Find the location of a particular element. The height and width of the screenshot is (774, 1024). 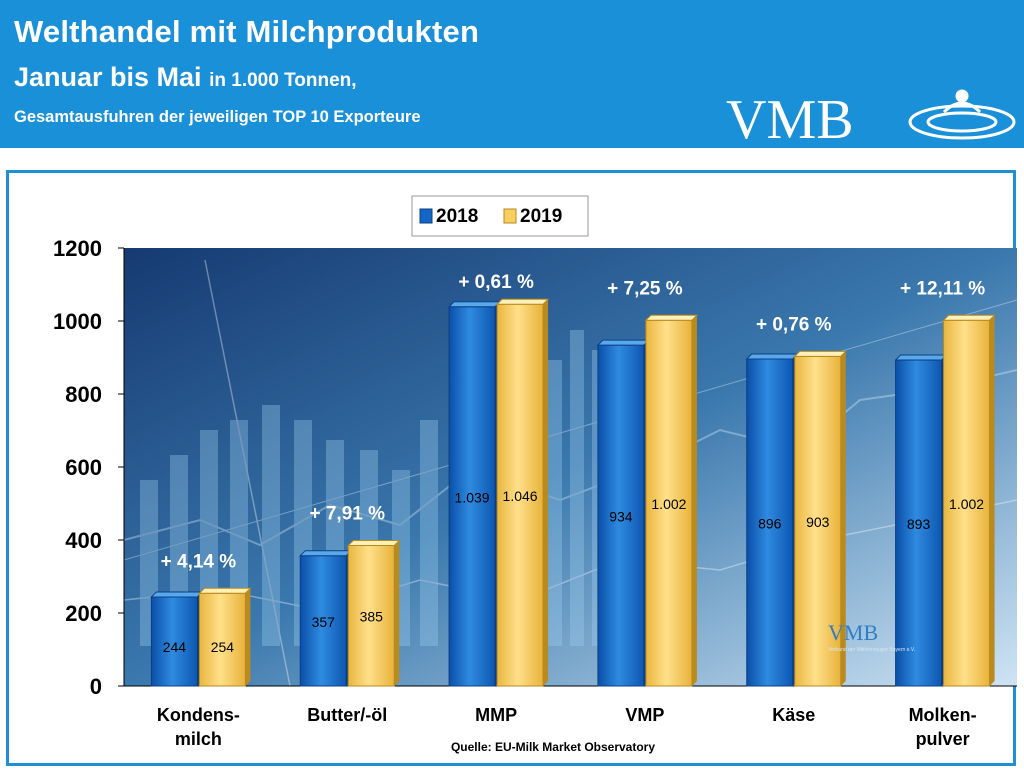

page-subtitle: Januar bis Mai in 1.000 Tonnen, is located at coordinates (185, 77).